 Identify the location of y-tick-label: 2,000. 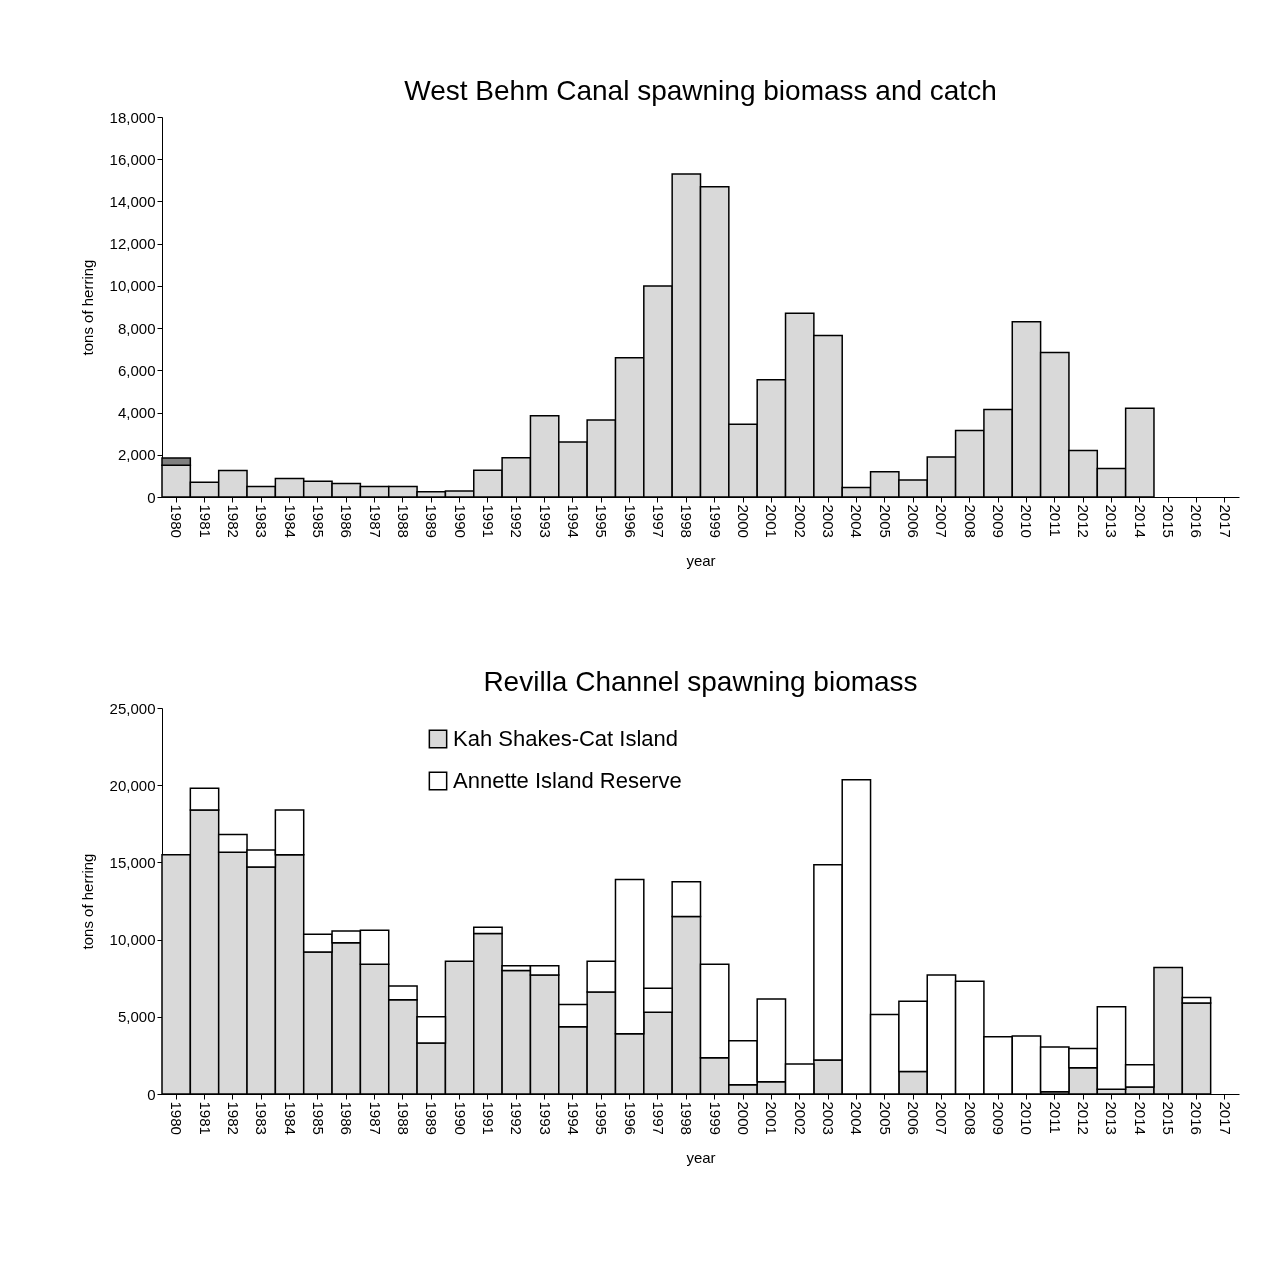
(136, 455).